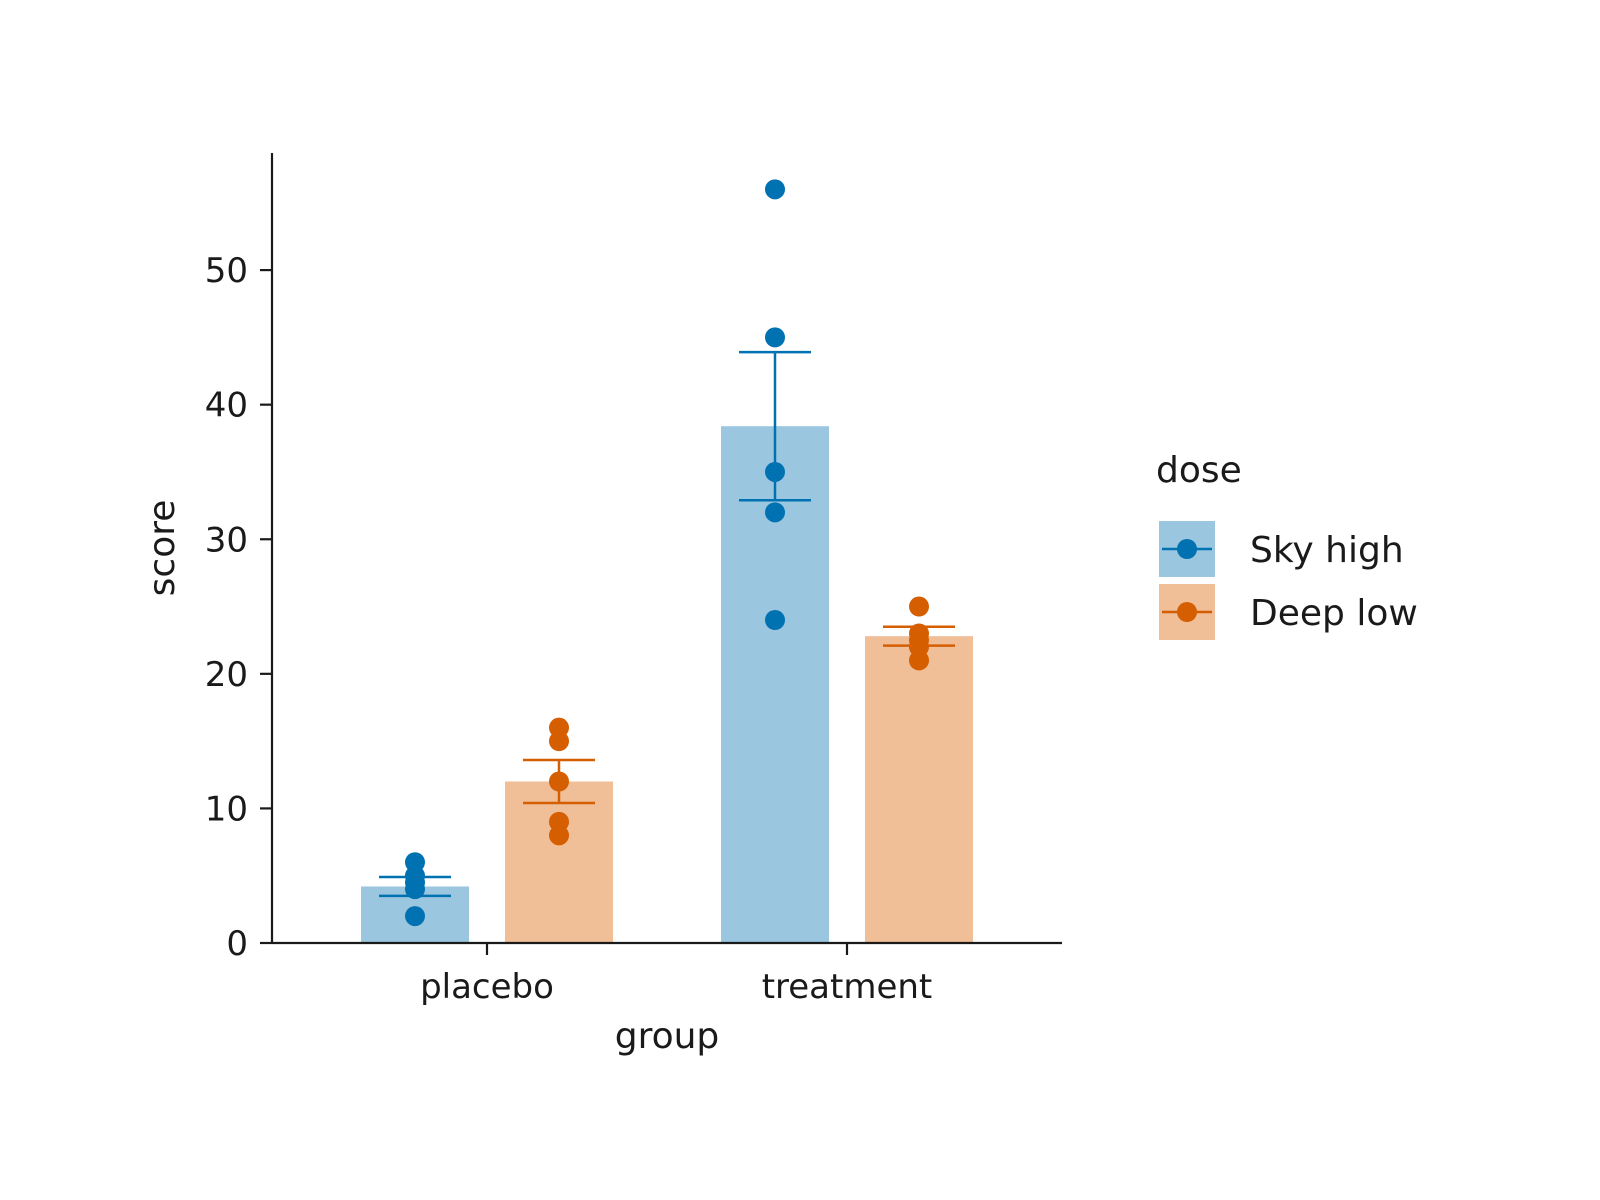  What do you see at coordinates (226, 809) in the screenshot?
I see `y-tick-label: 10` at bounding box center [226, 809].